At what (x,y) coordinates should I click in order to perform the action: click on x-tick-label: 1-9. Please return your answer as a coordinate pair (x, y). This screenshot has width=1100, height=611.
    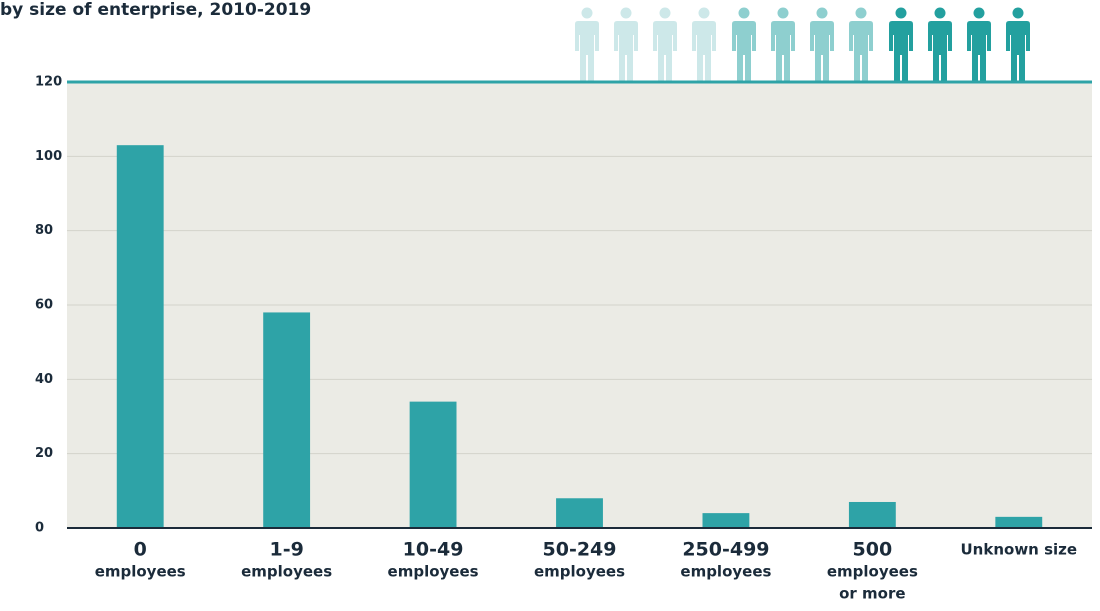
    Looking at the image, I should click on (286, 550).